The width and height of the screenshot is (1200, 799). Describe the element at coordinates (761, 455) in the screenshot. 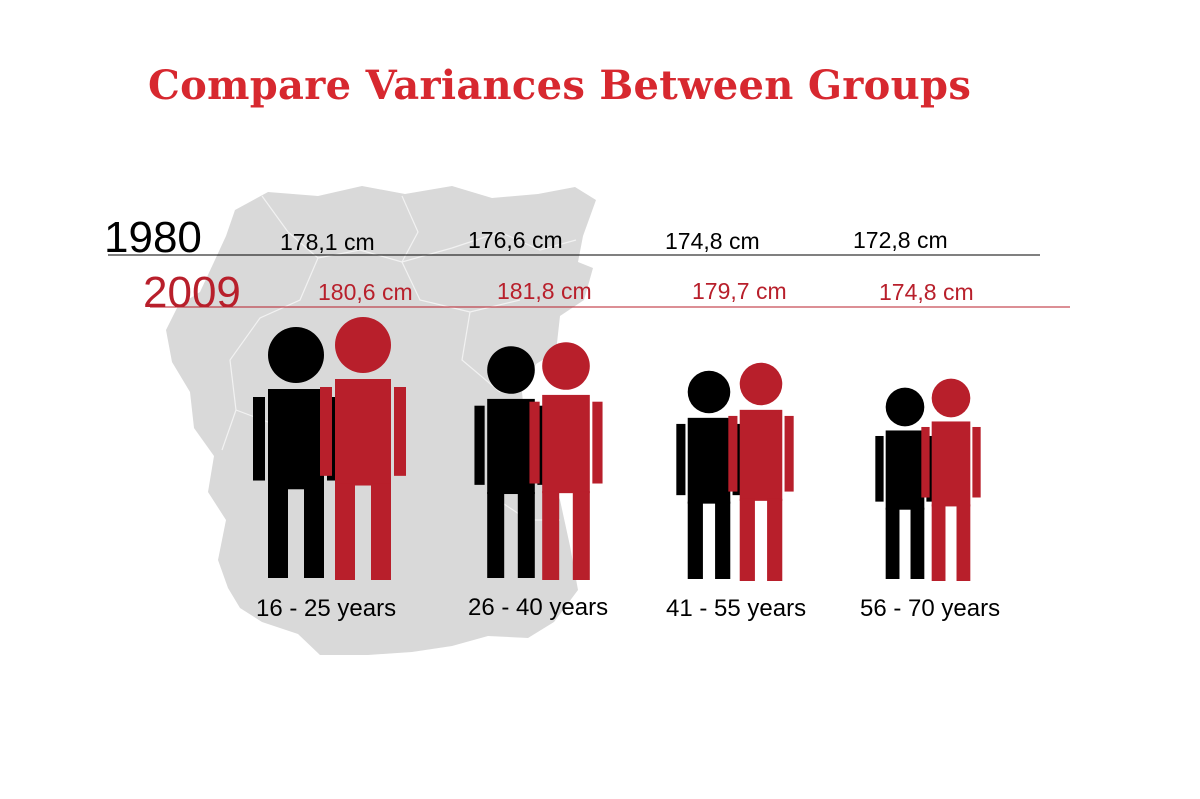

I see `figure-2009-2-torso` at that location.